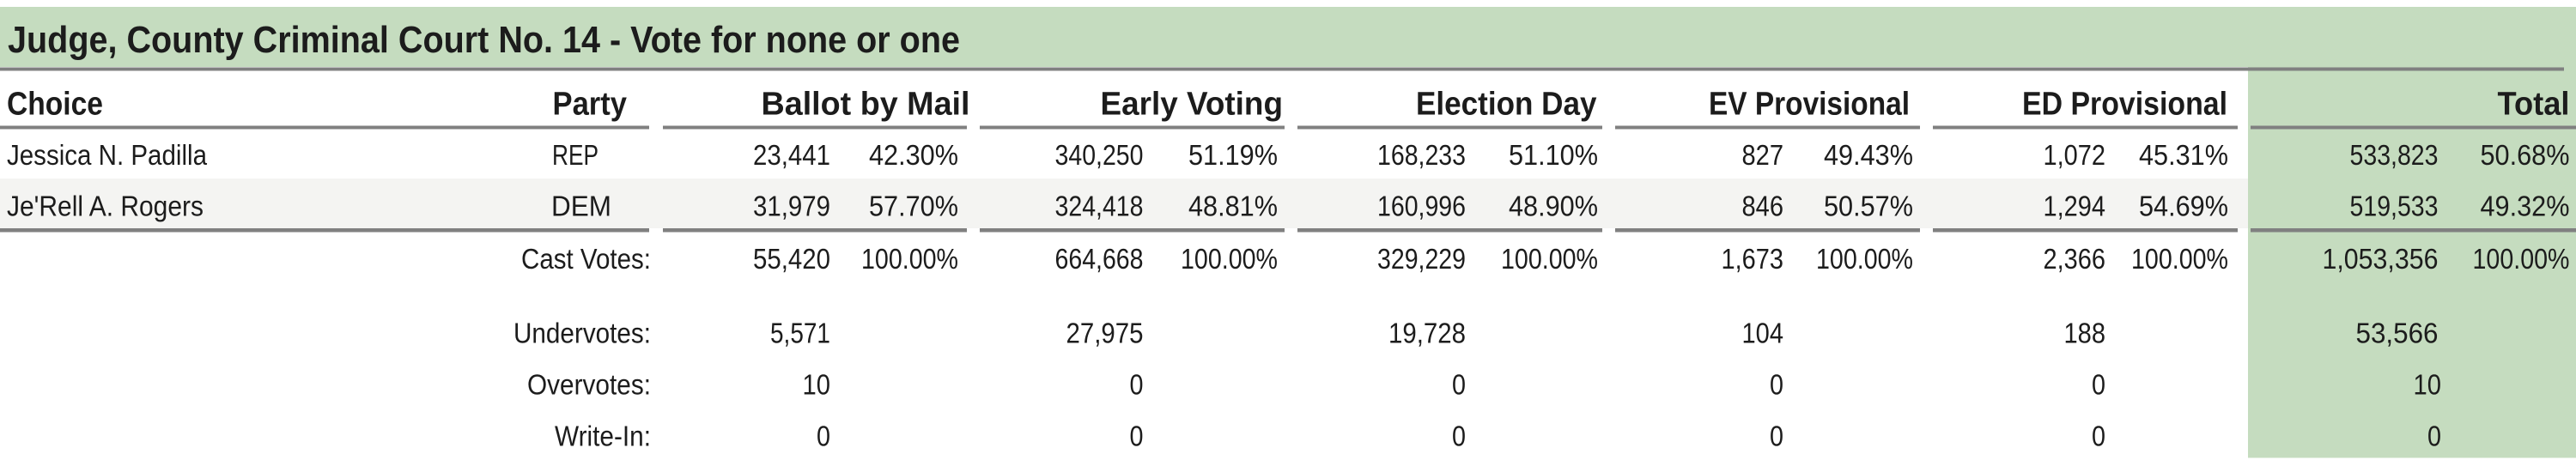  I want to click on svg-text: 519,533, so click(2394, 206).